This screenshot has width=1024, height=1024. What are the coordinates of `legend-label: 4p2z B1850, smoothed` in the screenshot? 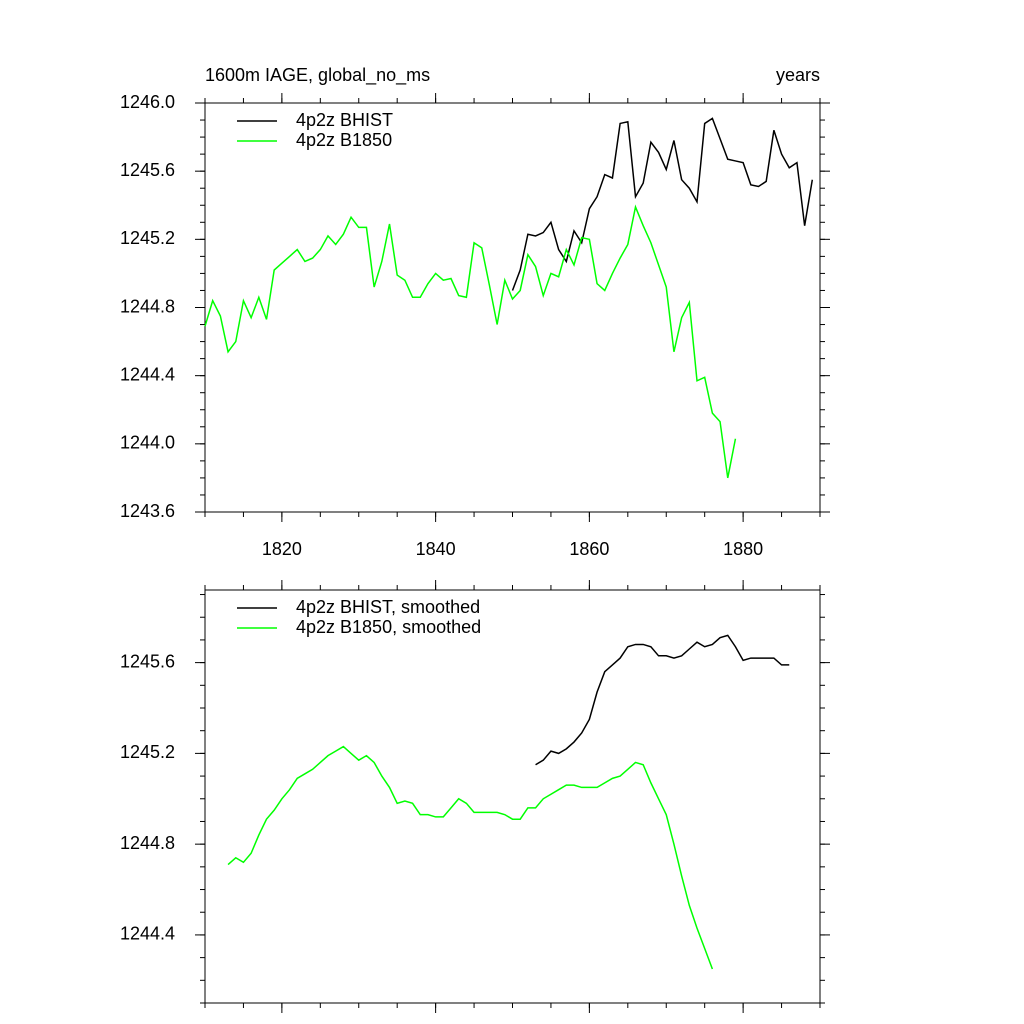 It's located at (388, 627).